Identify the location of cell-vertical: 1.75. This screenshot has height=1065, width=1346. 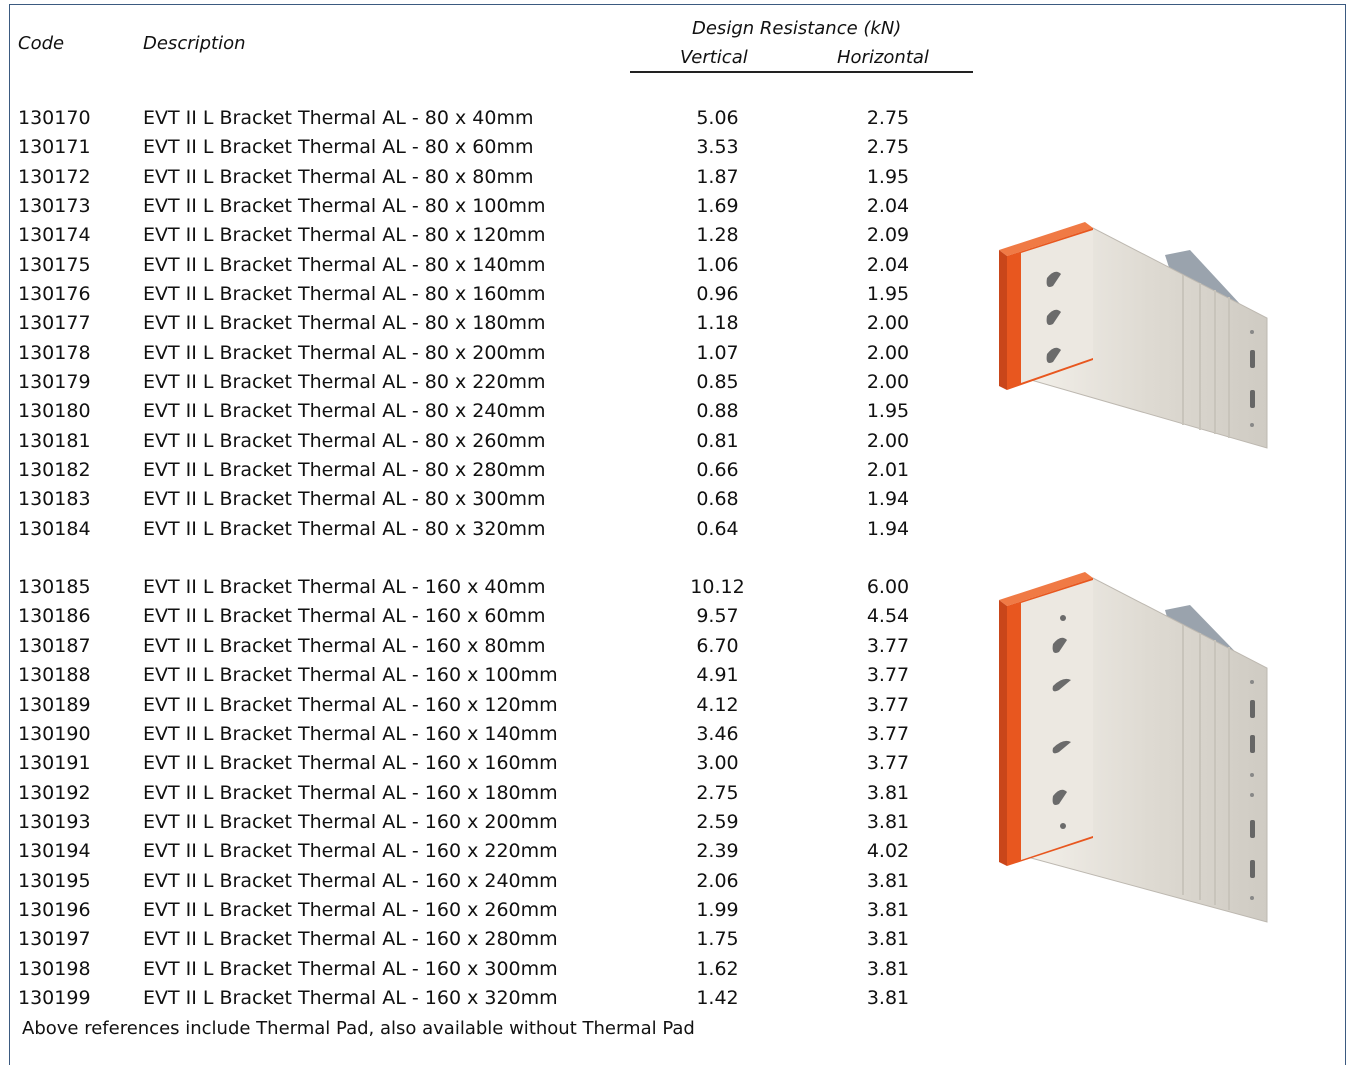
(717, 939).